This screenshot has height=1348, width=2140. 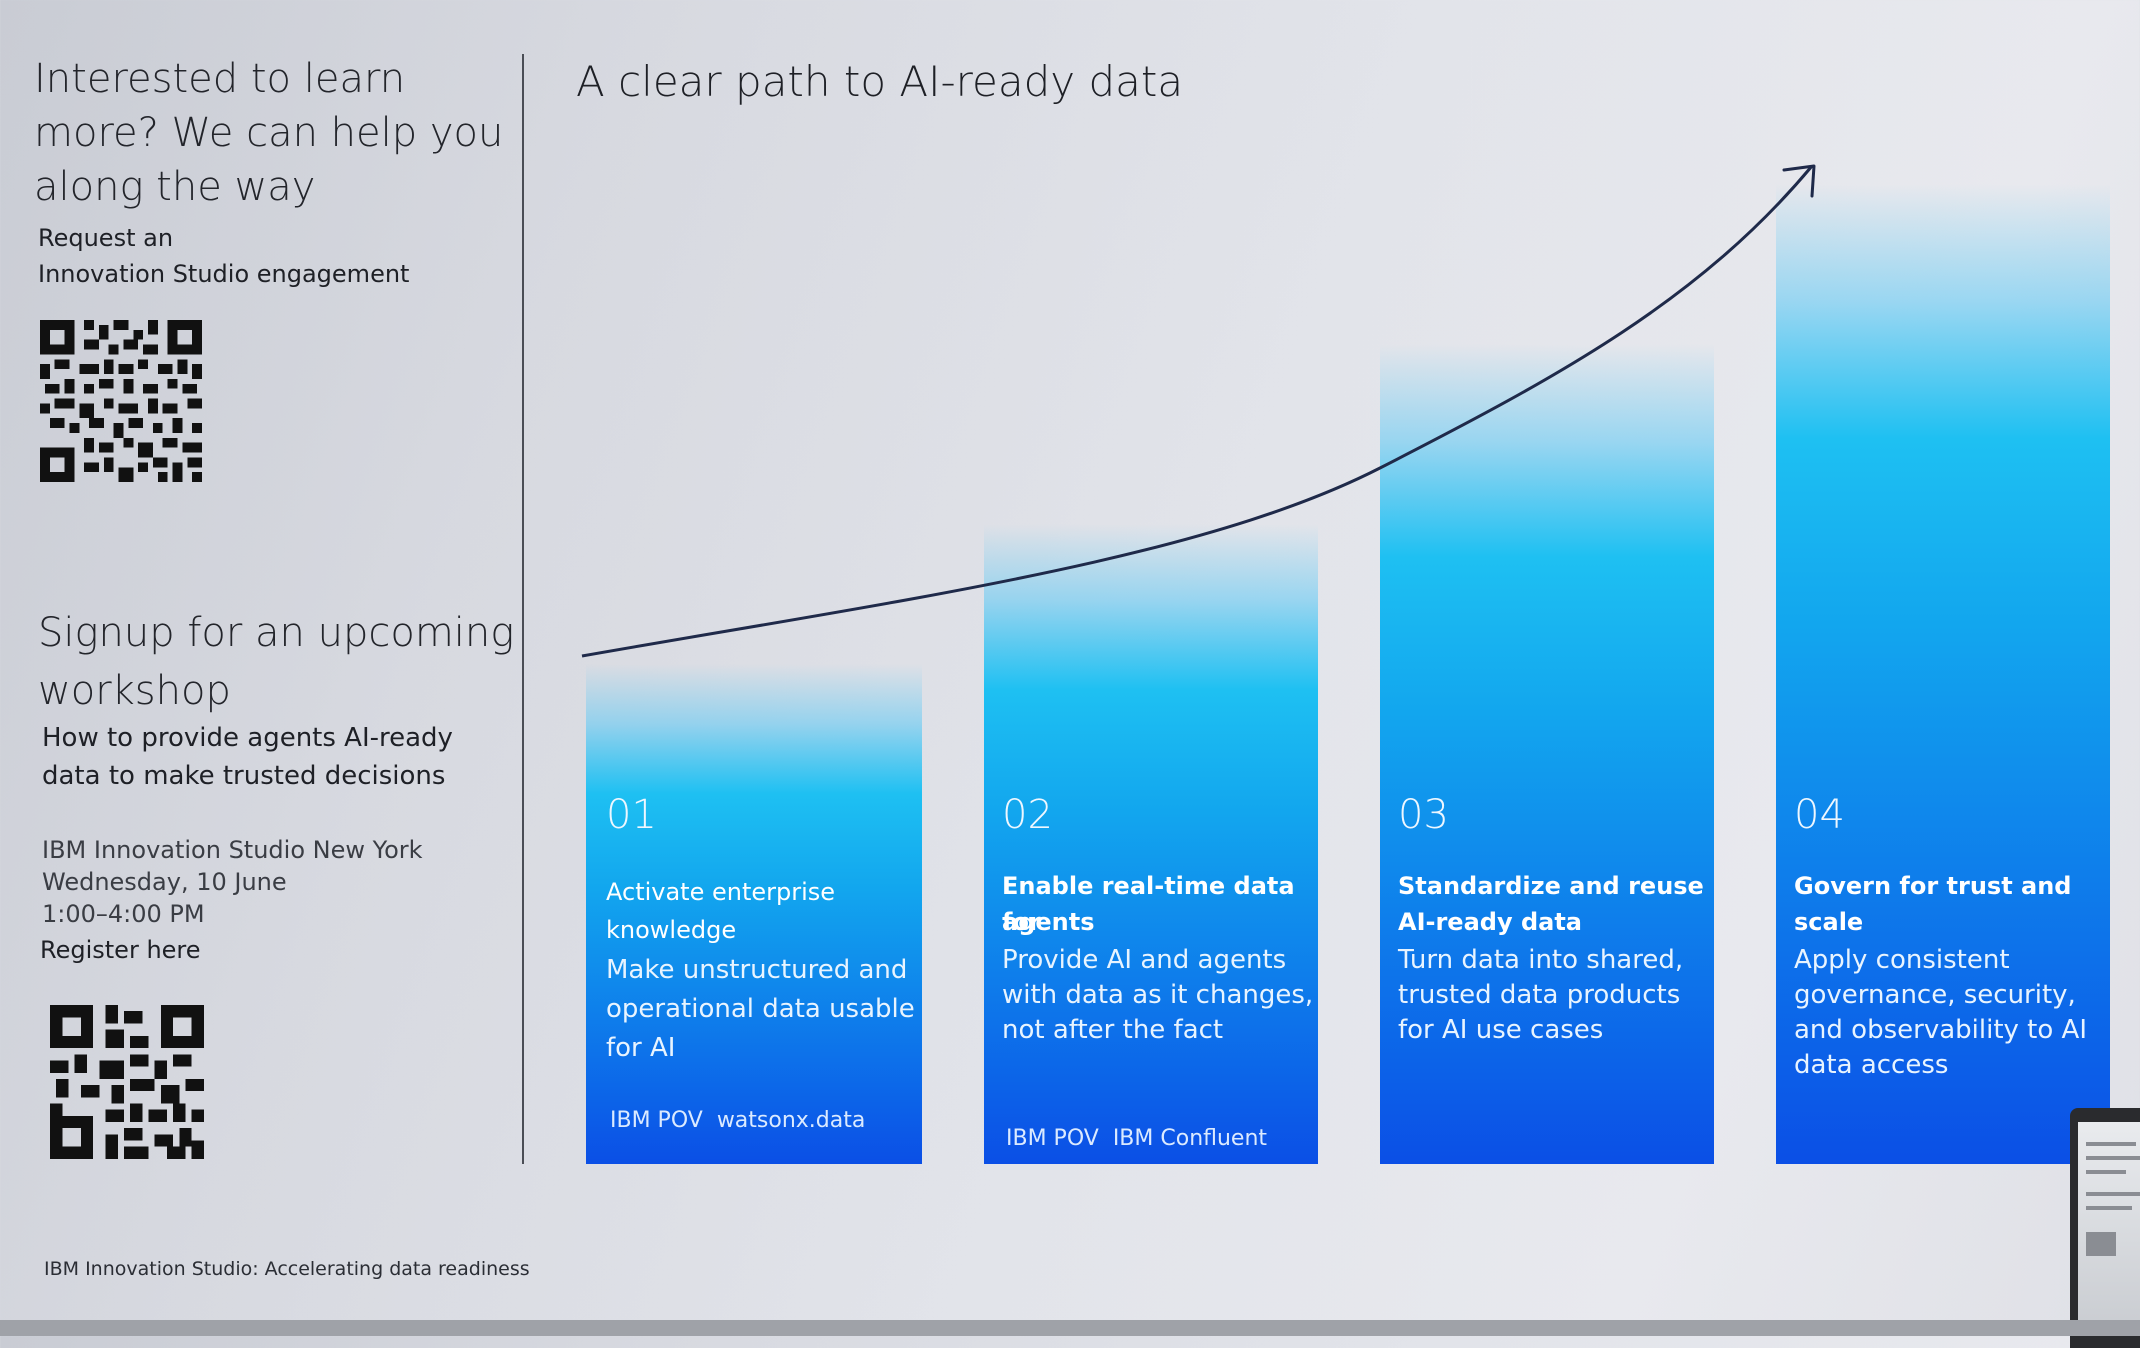 What do you see at coordinates (1933, 886) in the screenshot?
I see `step-title-line: Govern for trust and` at bounding box center [1933, 886].